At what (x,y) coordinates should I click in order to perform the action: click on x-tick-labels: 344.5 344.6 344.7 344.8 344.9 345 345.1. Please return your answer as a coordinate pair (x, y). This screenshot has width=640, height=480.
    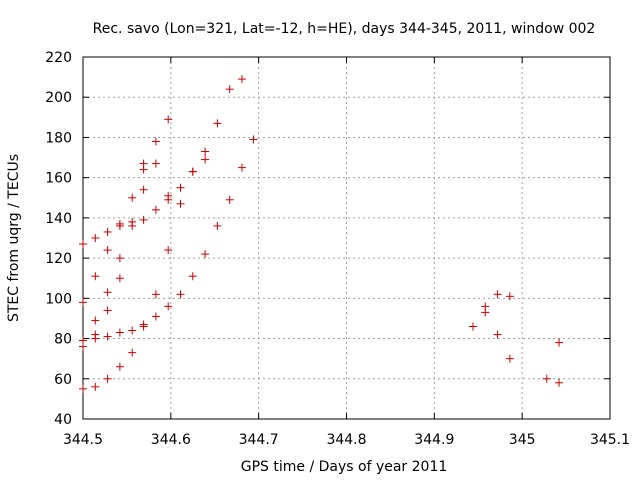
    Looking at the image, I should click on (346, 440).